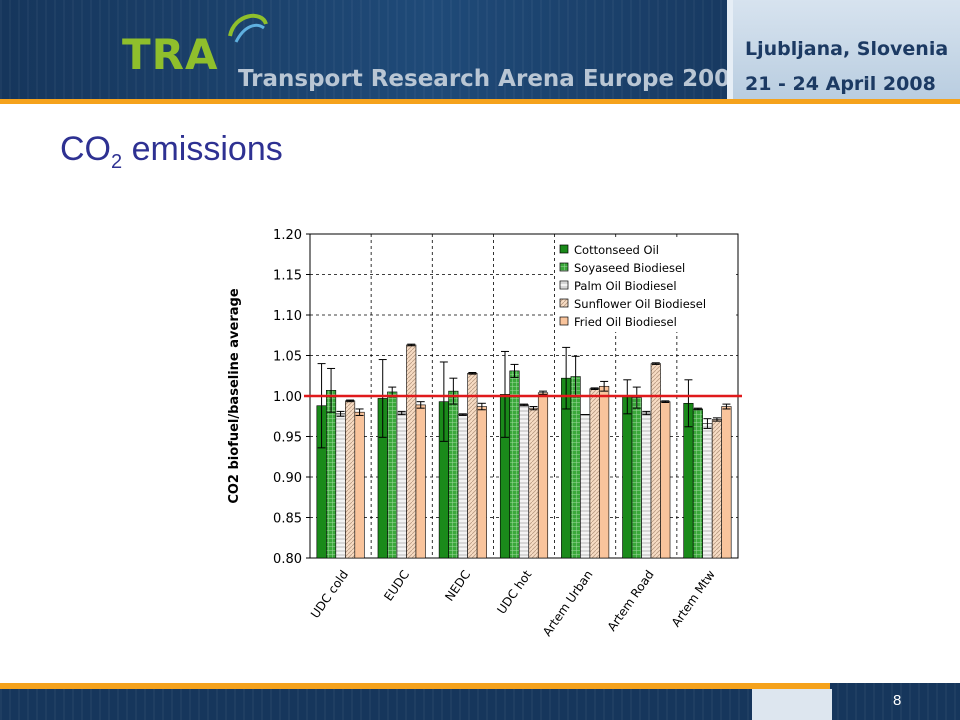  Describe the element at coordinates (287, 438) in the screenshot. I see `y-tick-label: 0.95` at that location.